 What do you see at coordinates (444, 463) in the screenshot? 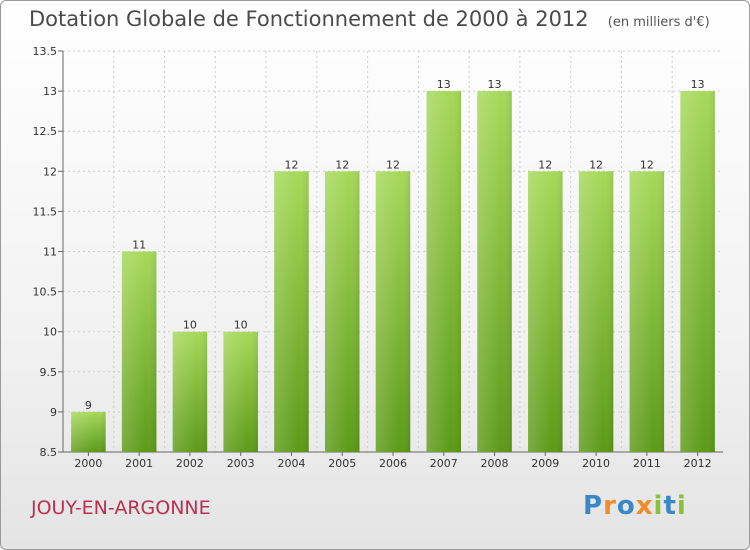
I see `x-tick-label: 2007` at bounding box center [444, 463].